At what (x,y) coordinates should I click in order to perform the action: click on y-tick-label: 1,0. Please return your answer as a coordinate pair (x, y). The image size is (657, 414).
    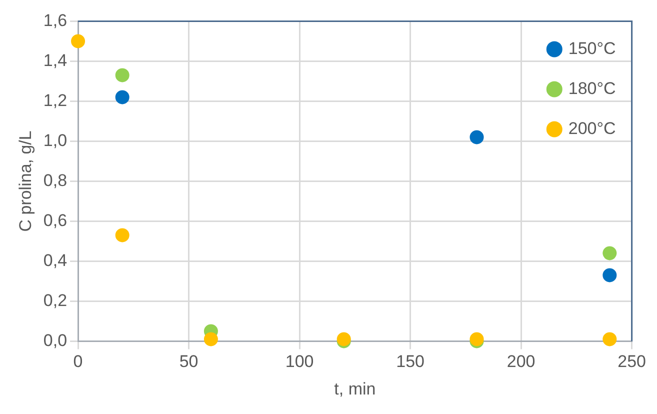
    Looking at the image, I should click on (55, 140).